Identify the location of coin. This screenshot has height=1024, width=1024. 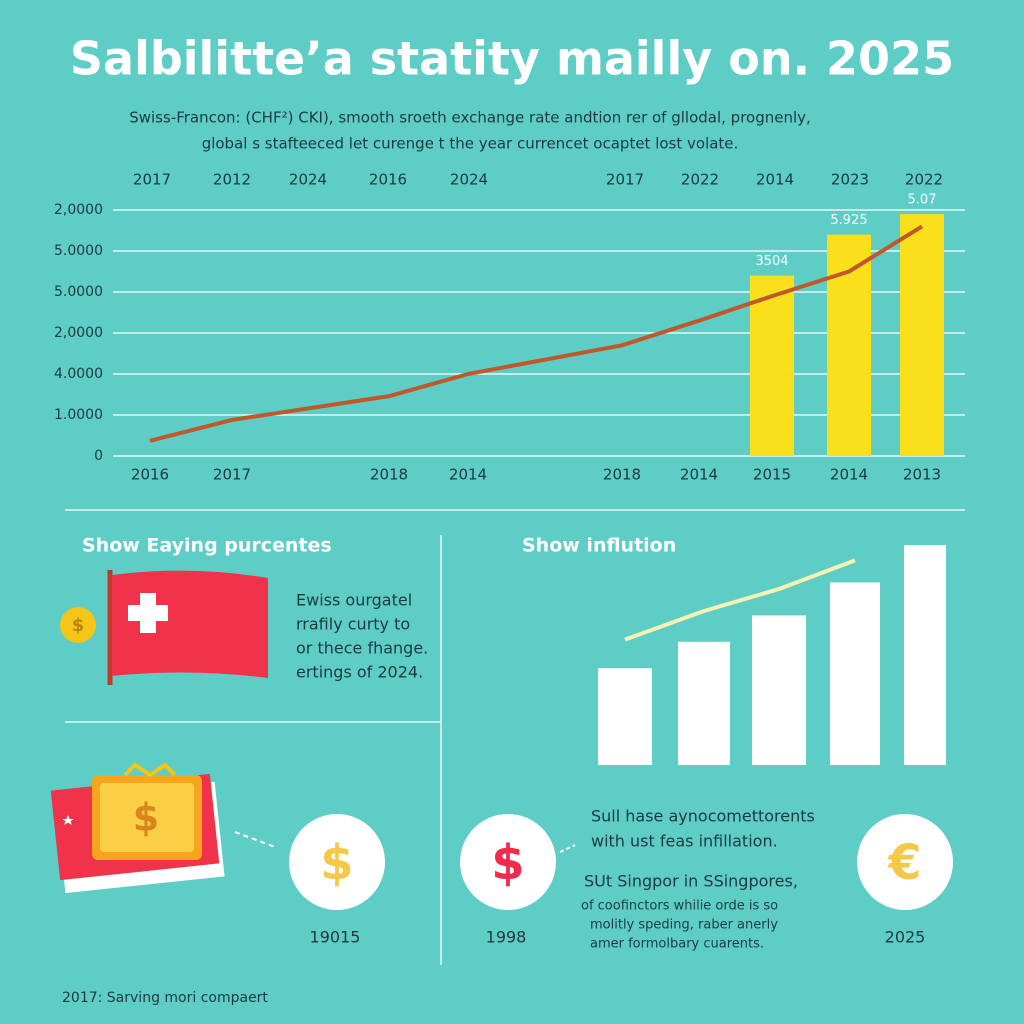
(78, 625).